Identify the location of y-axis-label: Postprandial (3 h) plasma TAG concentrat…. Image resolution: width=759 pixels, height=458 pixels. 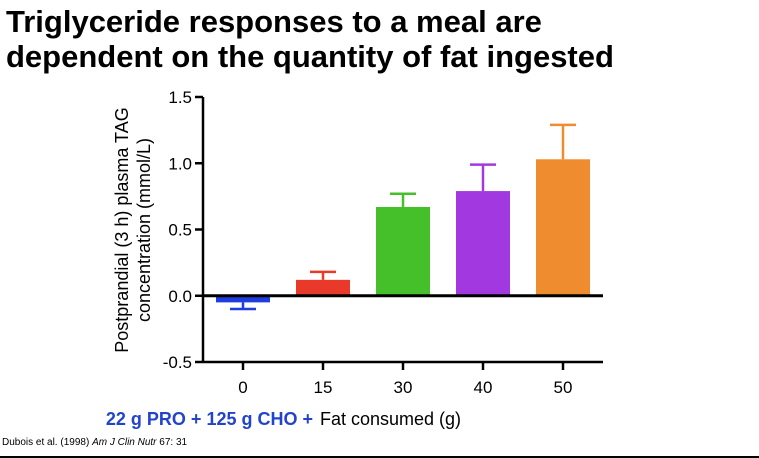
(133, 229).